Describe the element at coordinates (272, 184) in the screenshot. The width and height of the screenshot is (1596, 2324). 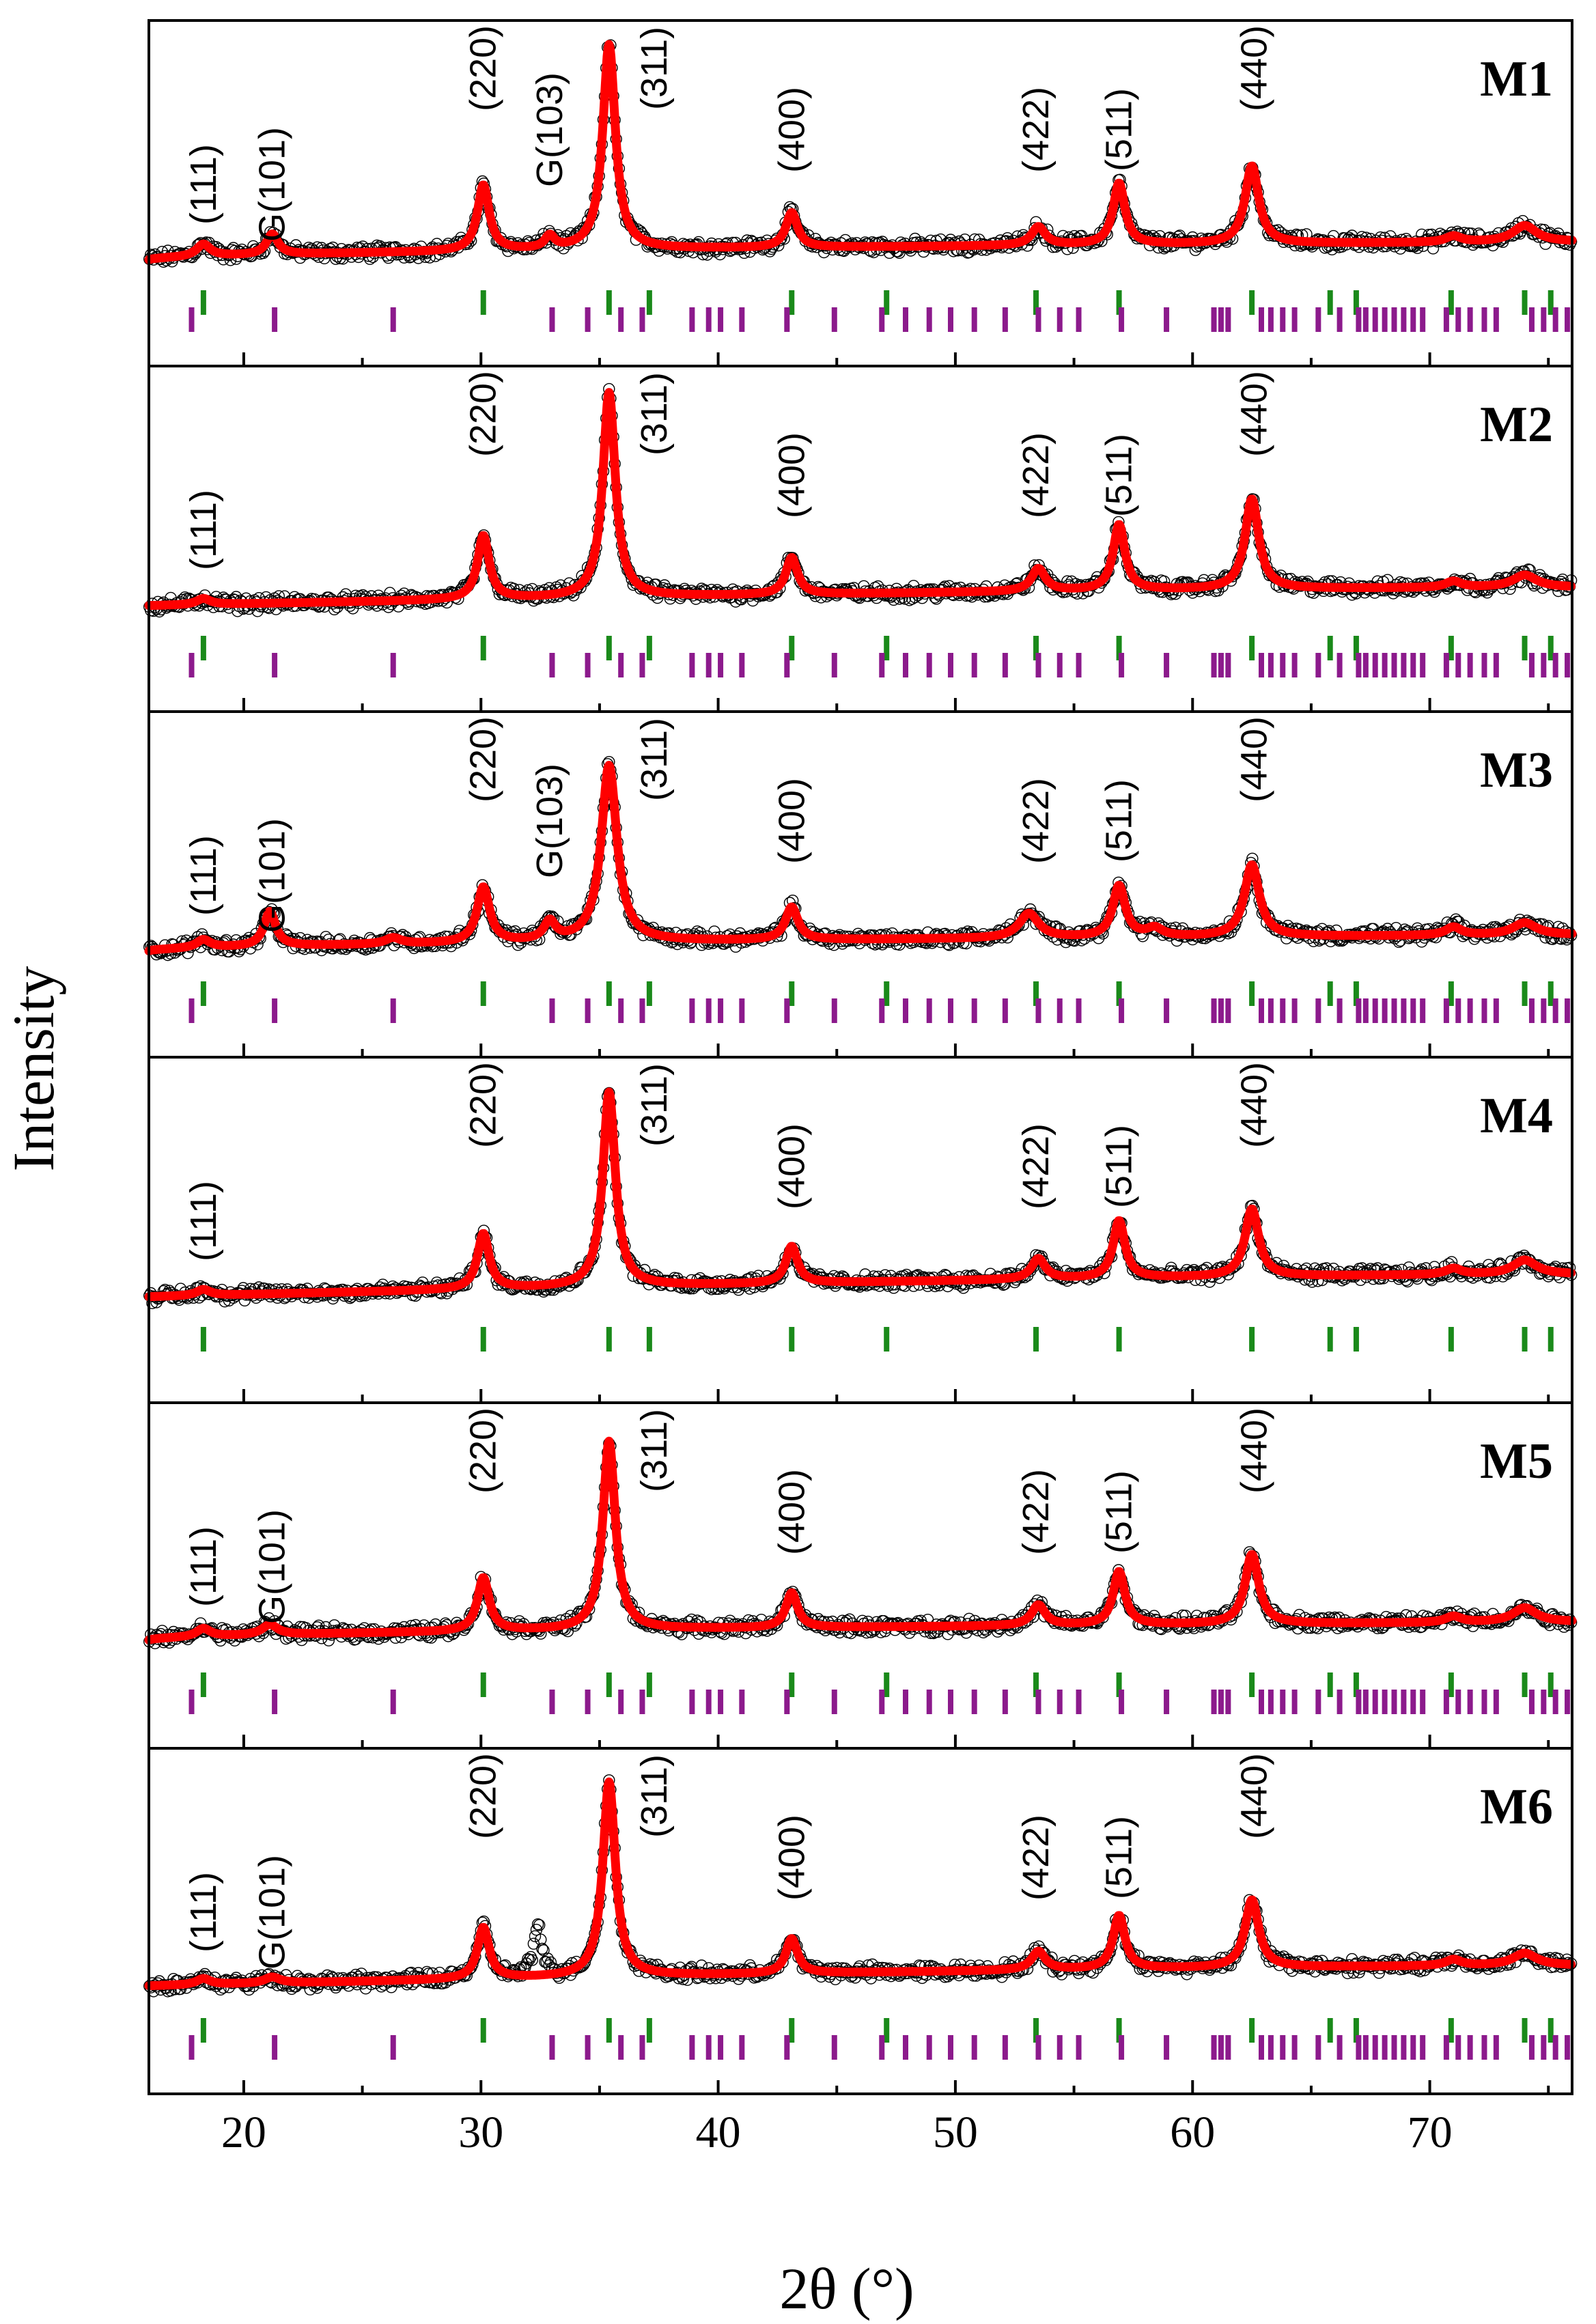
I see `peak-label: G(101)` at that location.